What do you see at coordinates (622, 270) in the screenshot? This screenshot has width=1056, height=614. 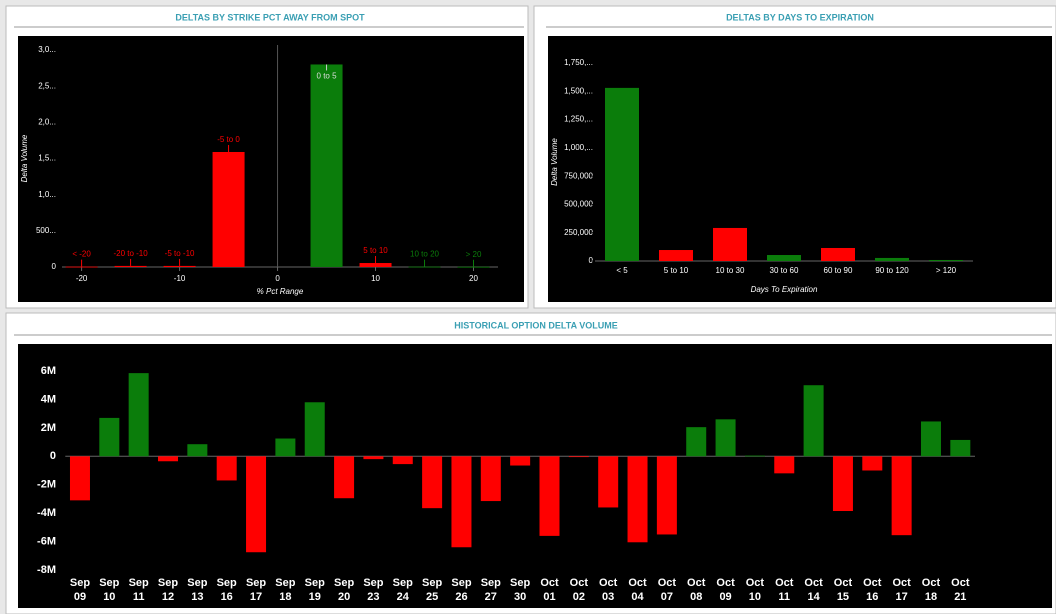 I see `x-tick-label: < 5` at bounding box center [622, 270].